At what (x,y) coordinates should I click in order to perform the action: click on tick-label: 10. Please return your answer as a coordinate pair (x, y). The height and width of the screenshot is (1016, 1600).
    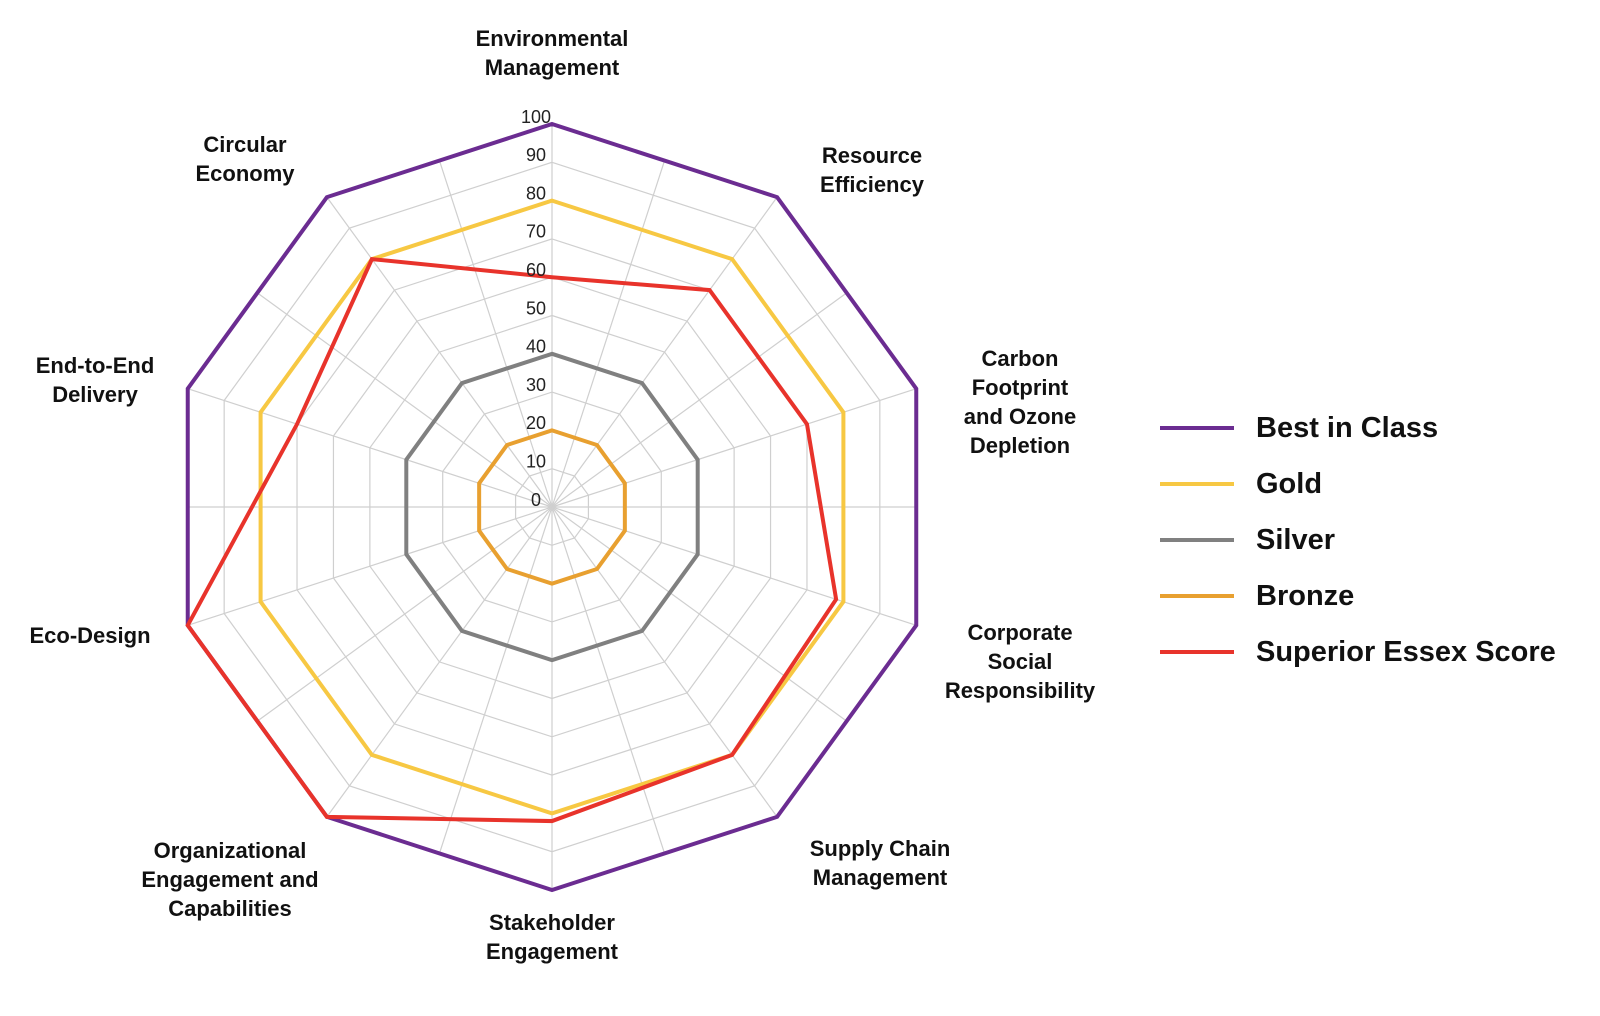
    Looking at the image, I should click on (536, 461).